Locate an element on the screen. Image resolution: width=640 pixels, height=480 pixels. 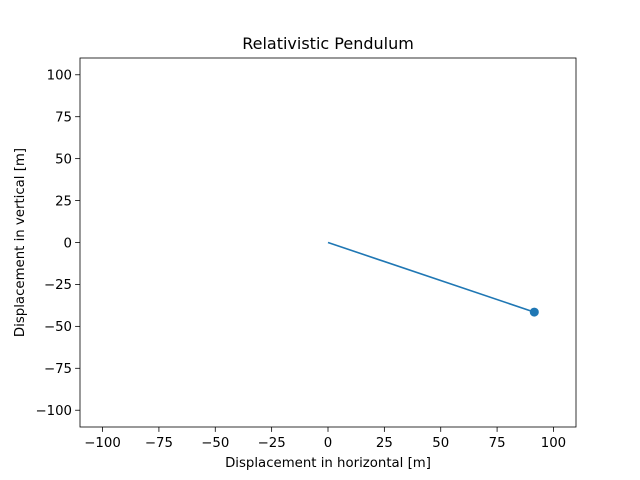
x-tick-label: 75 is located at coordinates (497, 443).